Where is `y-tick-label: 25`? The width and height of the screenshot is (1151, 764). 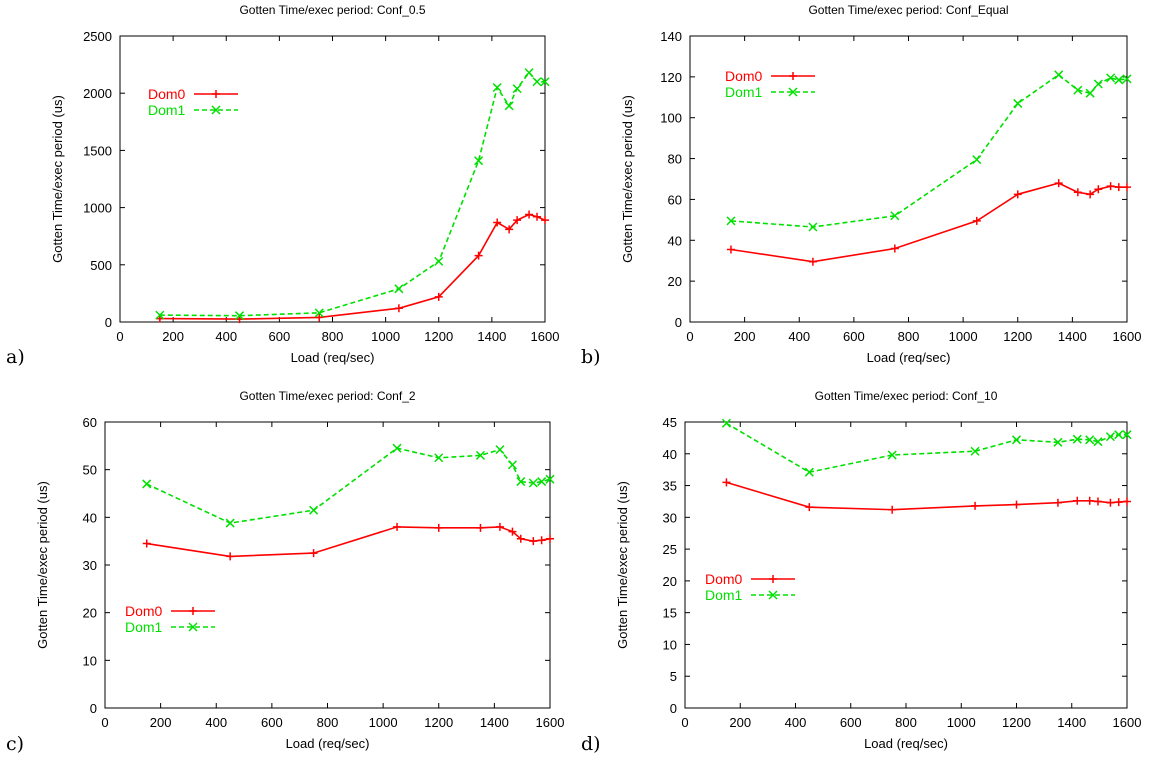 y-tick-label: 25 is located at coordinates (670, 549).